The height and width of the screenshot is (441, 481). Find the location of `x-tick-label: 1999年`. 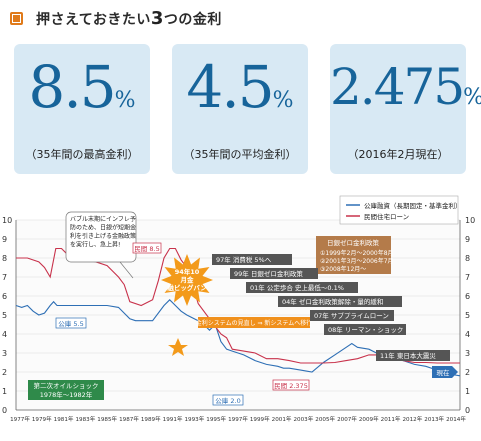

x-tick-label: 1999年 is located at coordinates (260, 419).